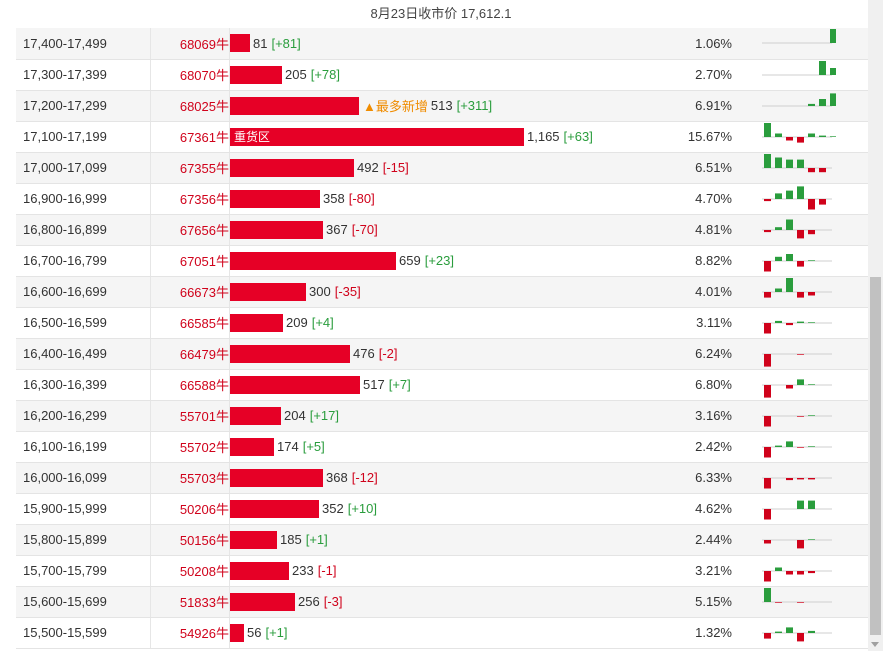 This screenshot has width=893, height=651. What do you see at coordinates (190, 509) in the screenshot?
I see `warrant-code-link: 50206牛` at bounding box center [190, 509].